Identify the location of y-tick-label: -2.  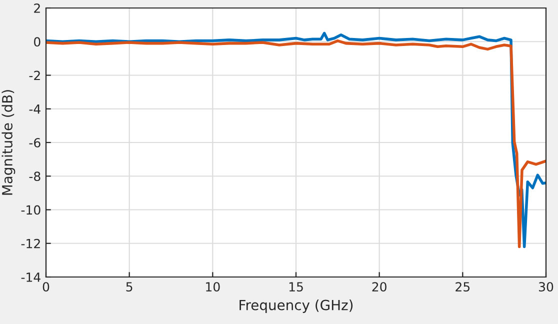
(34, 75).